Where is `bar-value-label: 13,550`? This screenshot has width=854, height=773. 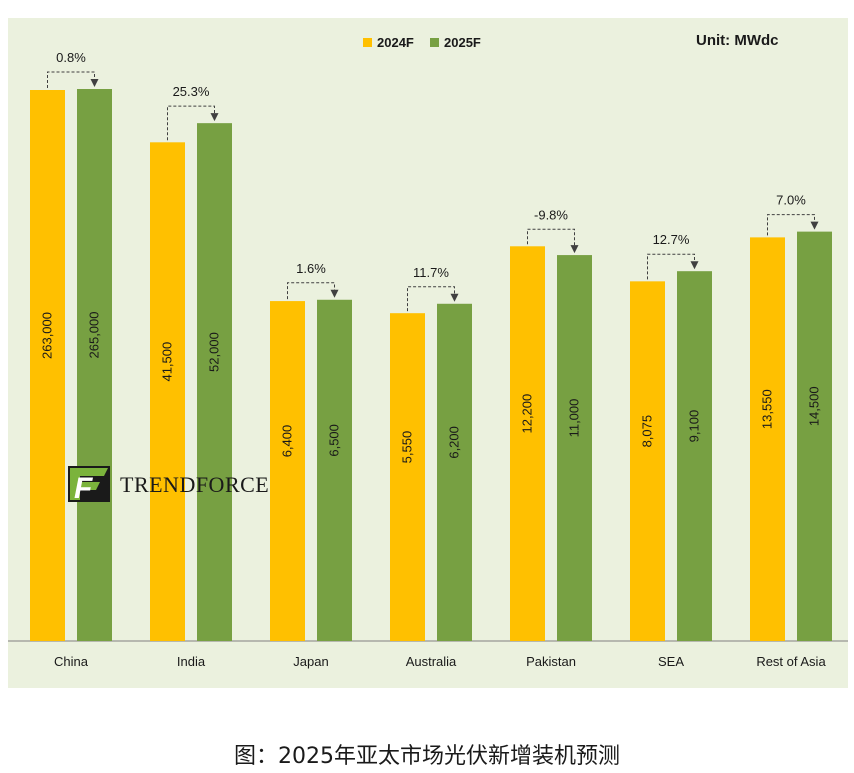
bar-value-label: 13,550 is located at coordinates (767, 409).